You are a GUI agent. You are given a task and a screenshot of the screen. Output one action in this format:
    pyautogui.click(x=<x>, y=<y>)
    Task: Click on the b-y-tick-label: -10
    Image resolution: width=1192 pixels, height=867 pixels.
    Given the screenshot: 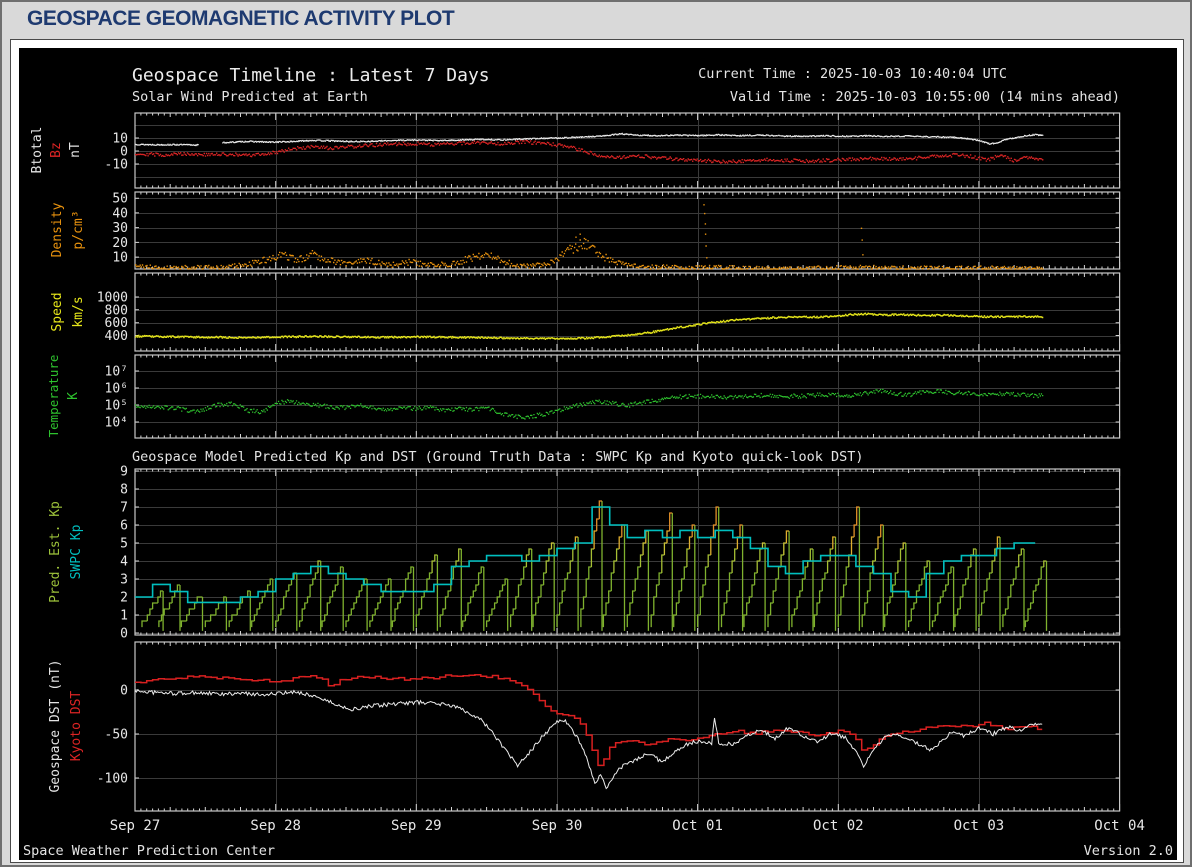 What is the action you would take?
    pyautogui.click(x=116, y=164)
    